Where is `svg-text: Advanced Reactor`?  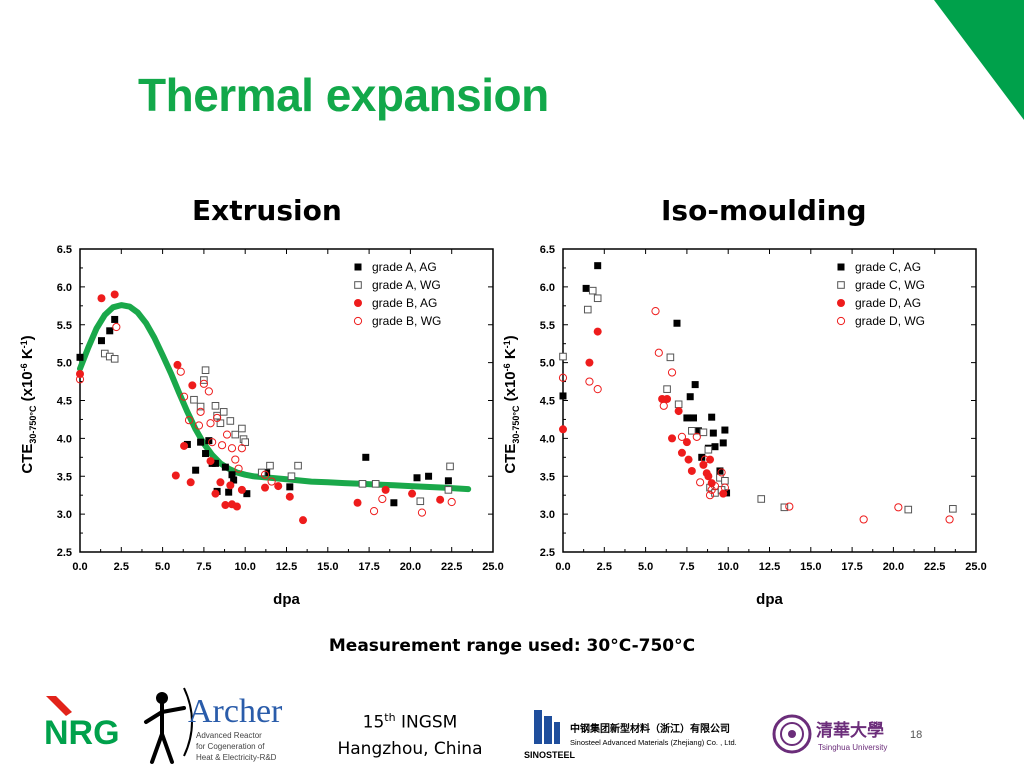 svg-text: Advanced Reactor is located at coordinates (229, 735).